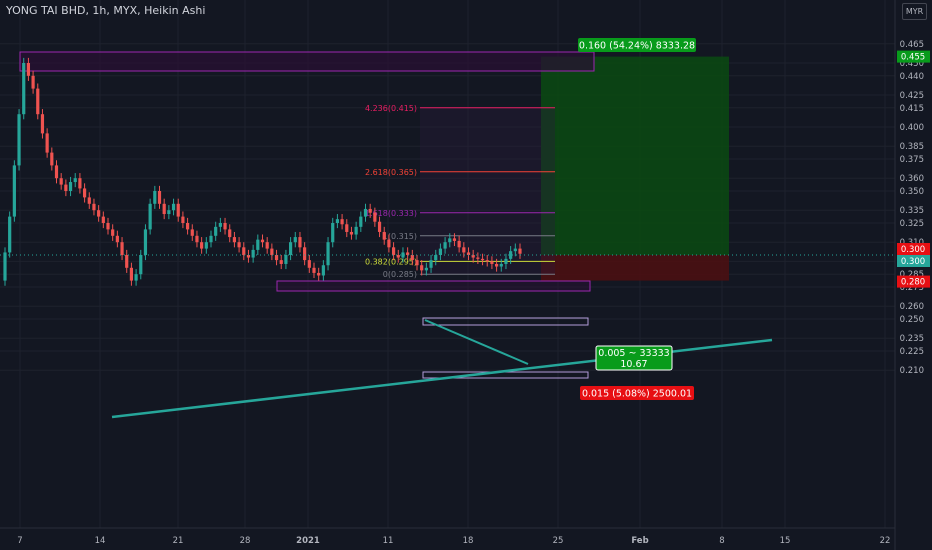 Image resolution: width=932 pixels, height=550 pixels. Describe the element at coordinates (19, 541) in the screenshot. I see `x-tick-label: 7` at that location.